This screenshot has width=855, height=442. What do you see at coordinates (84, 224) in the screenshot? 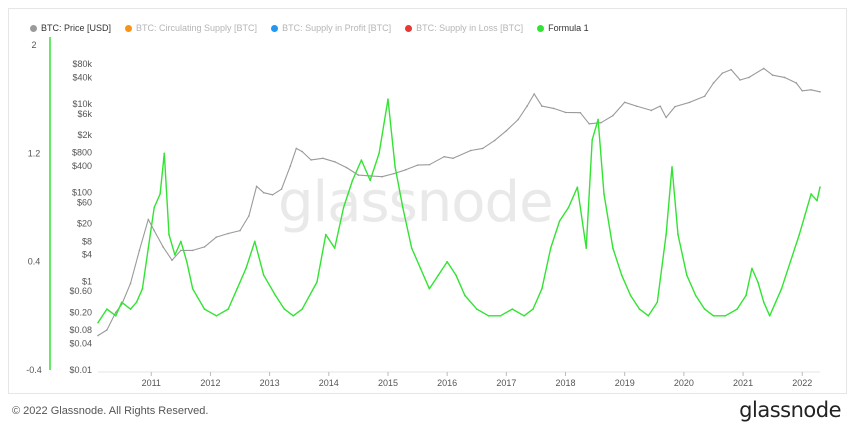
I see `price-axis-tick-label: $20` at bounding box center [84, 224].